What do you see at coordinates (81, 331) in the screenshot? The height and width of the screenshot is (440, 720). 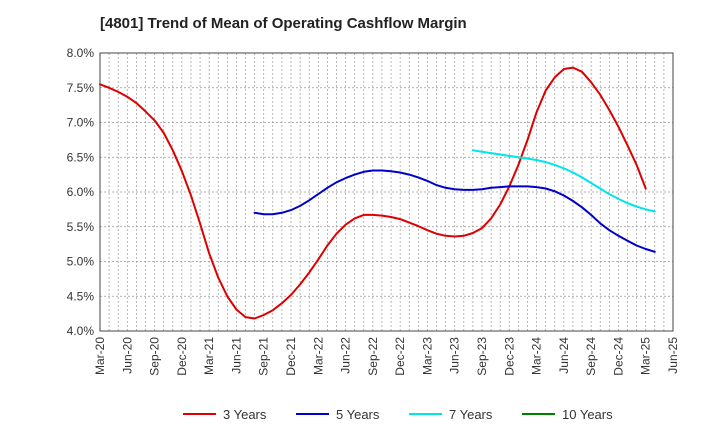 I see `y-tick-label: 4.0%` at bounding box center [81, 331].